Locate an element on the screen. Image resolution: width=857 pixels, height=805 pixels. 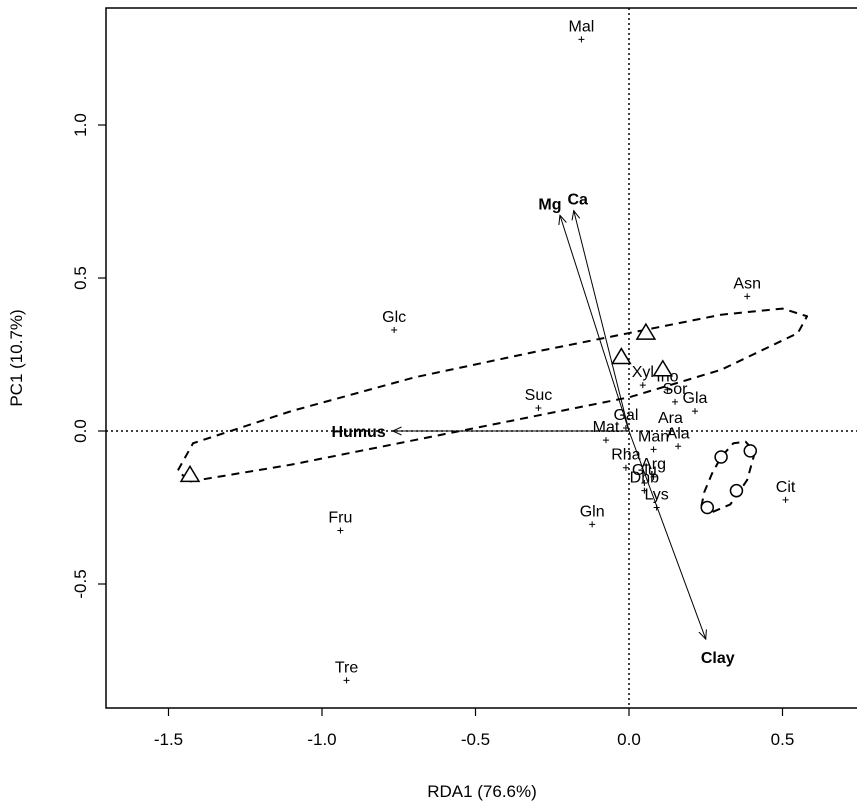
y-tick-label-3: 1.0 is located at coordinates (80, 125).